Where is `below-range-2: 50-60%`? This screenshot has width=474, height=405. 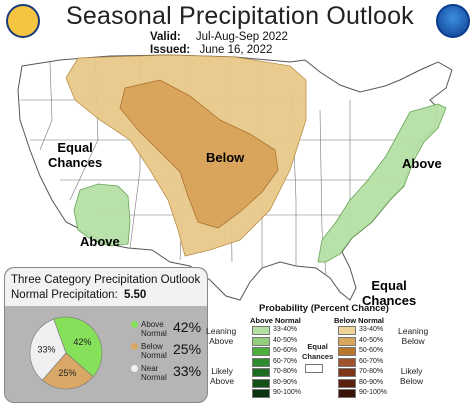 below-range-2: 50-60% is located at coordinates (371, 350).